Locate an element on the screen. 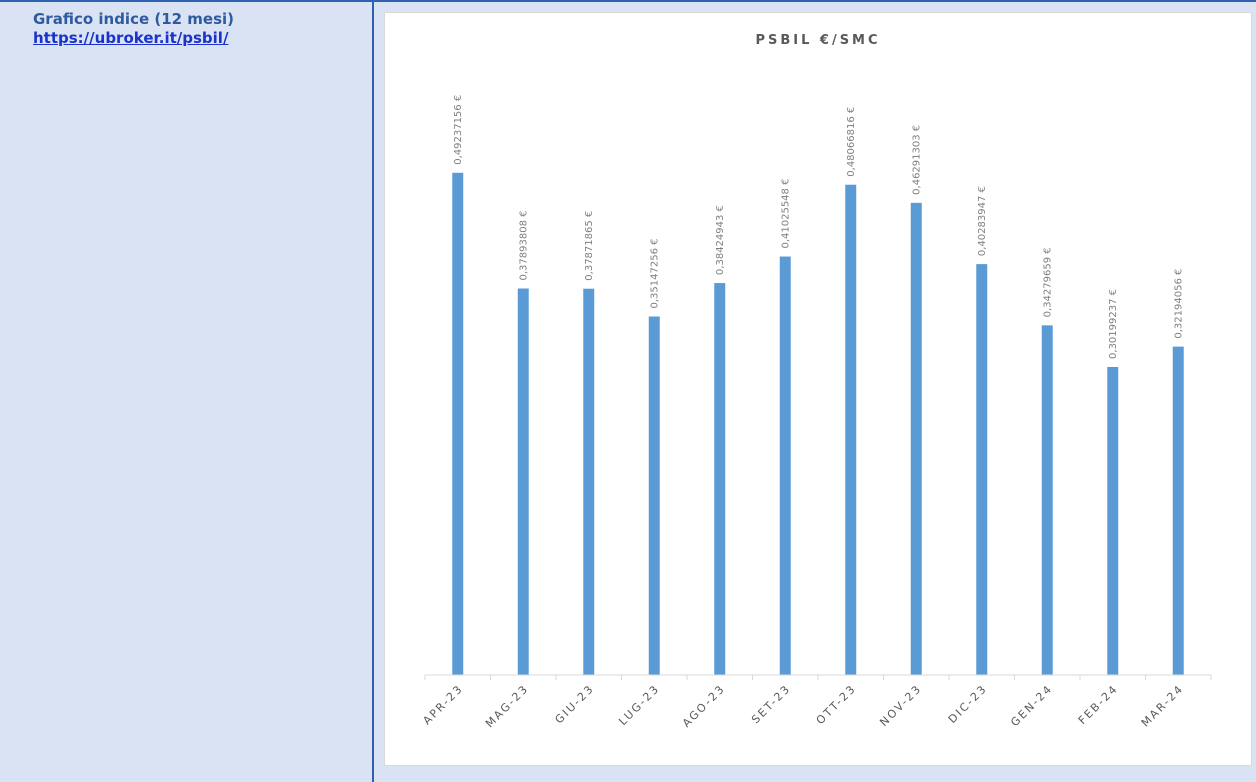 This screenshot has height=782, width=1256. data-label: 0,46291303 € is located at coordinates (916, 160).